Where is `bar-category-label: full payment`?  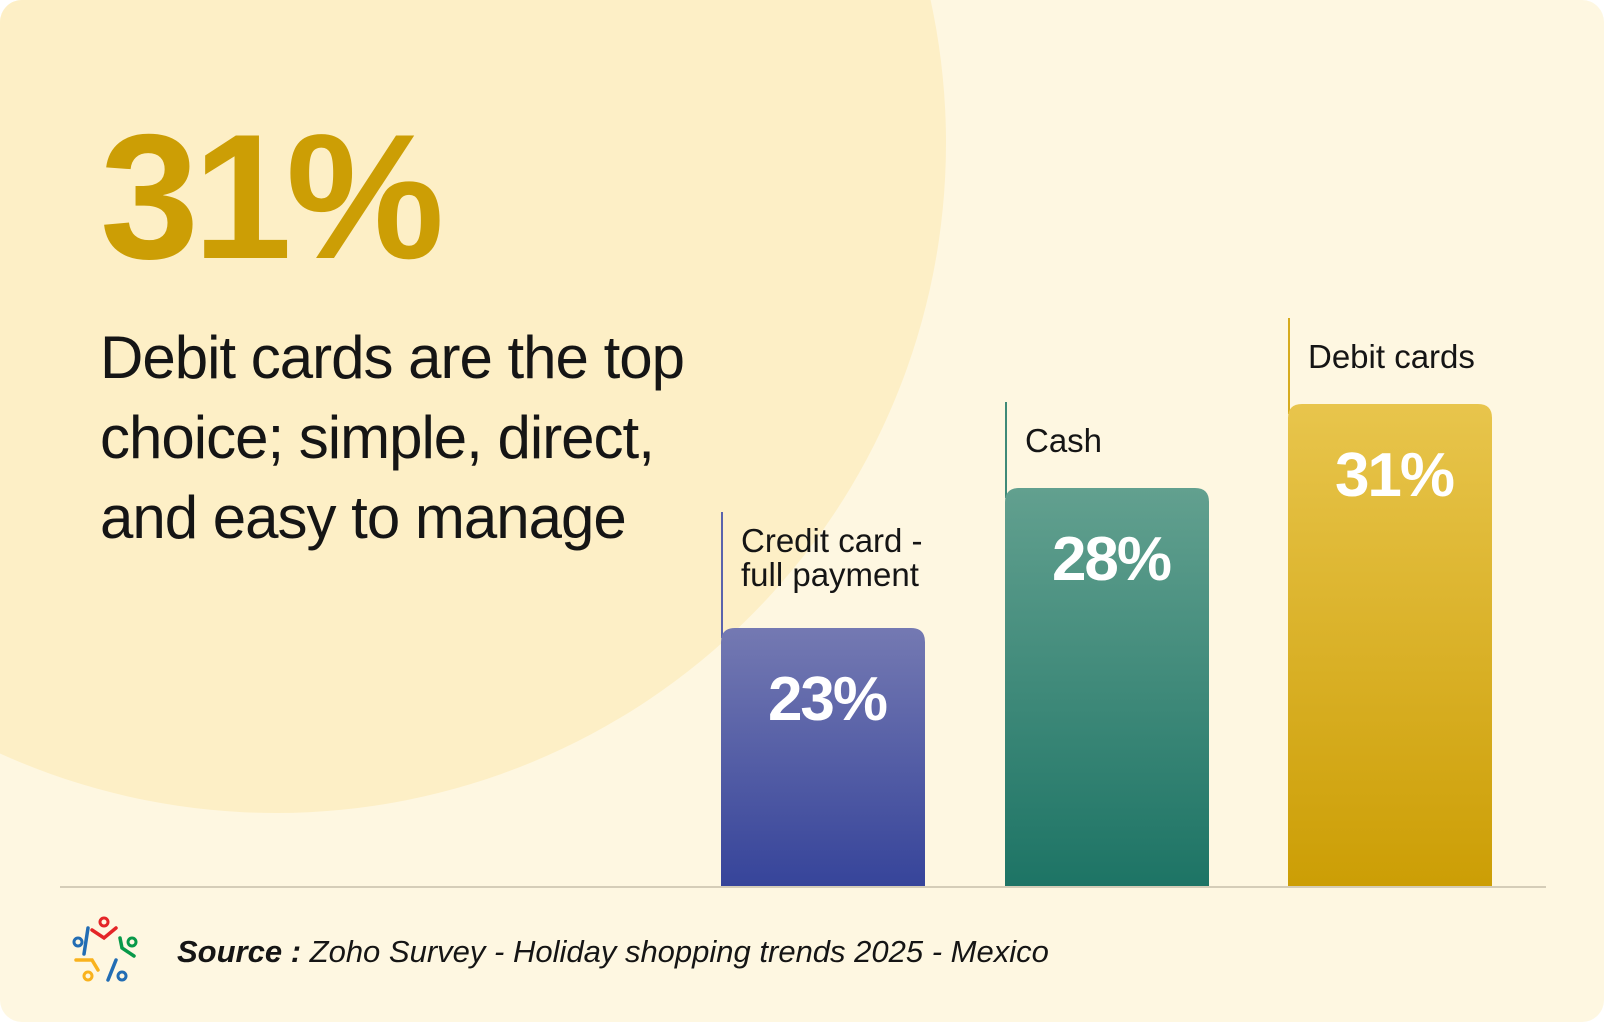
bar-category-label: full payment is located at coordinates (830, 574).